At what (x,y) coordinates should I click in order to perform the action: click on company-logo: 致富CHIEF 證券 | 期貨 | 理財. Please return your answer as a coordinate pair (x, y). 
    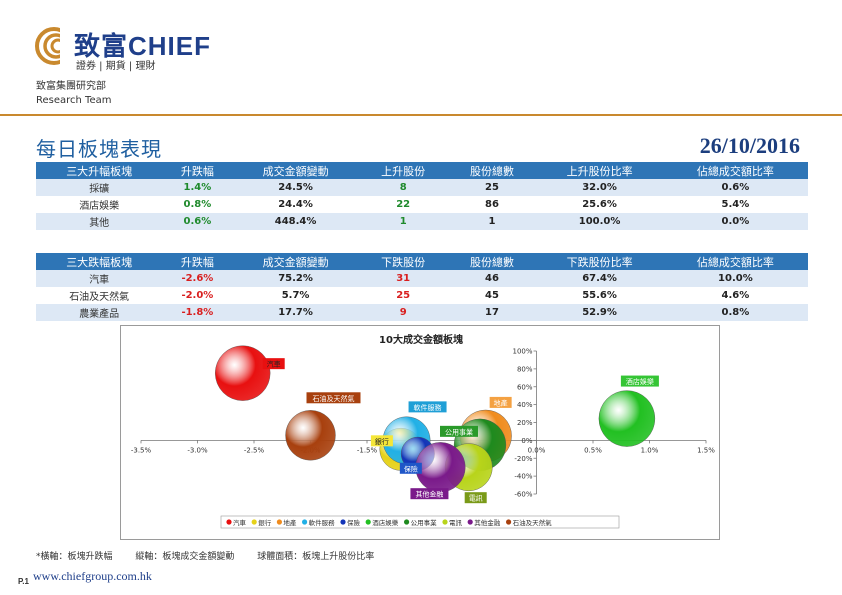
    Looking at the image, I should click on (134, 49).